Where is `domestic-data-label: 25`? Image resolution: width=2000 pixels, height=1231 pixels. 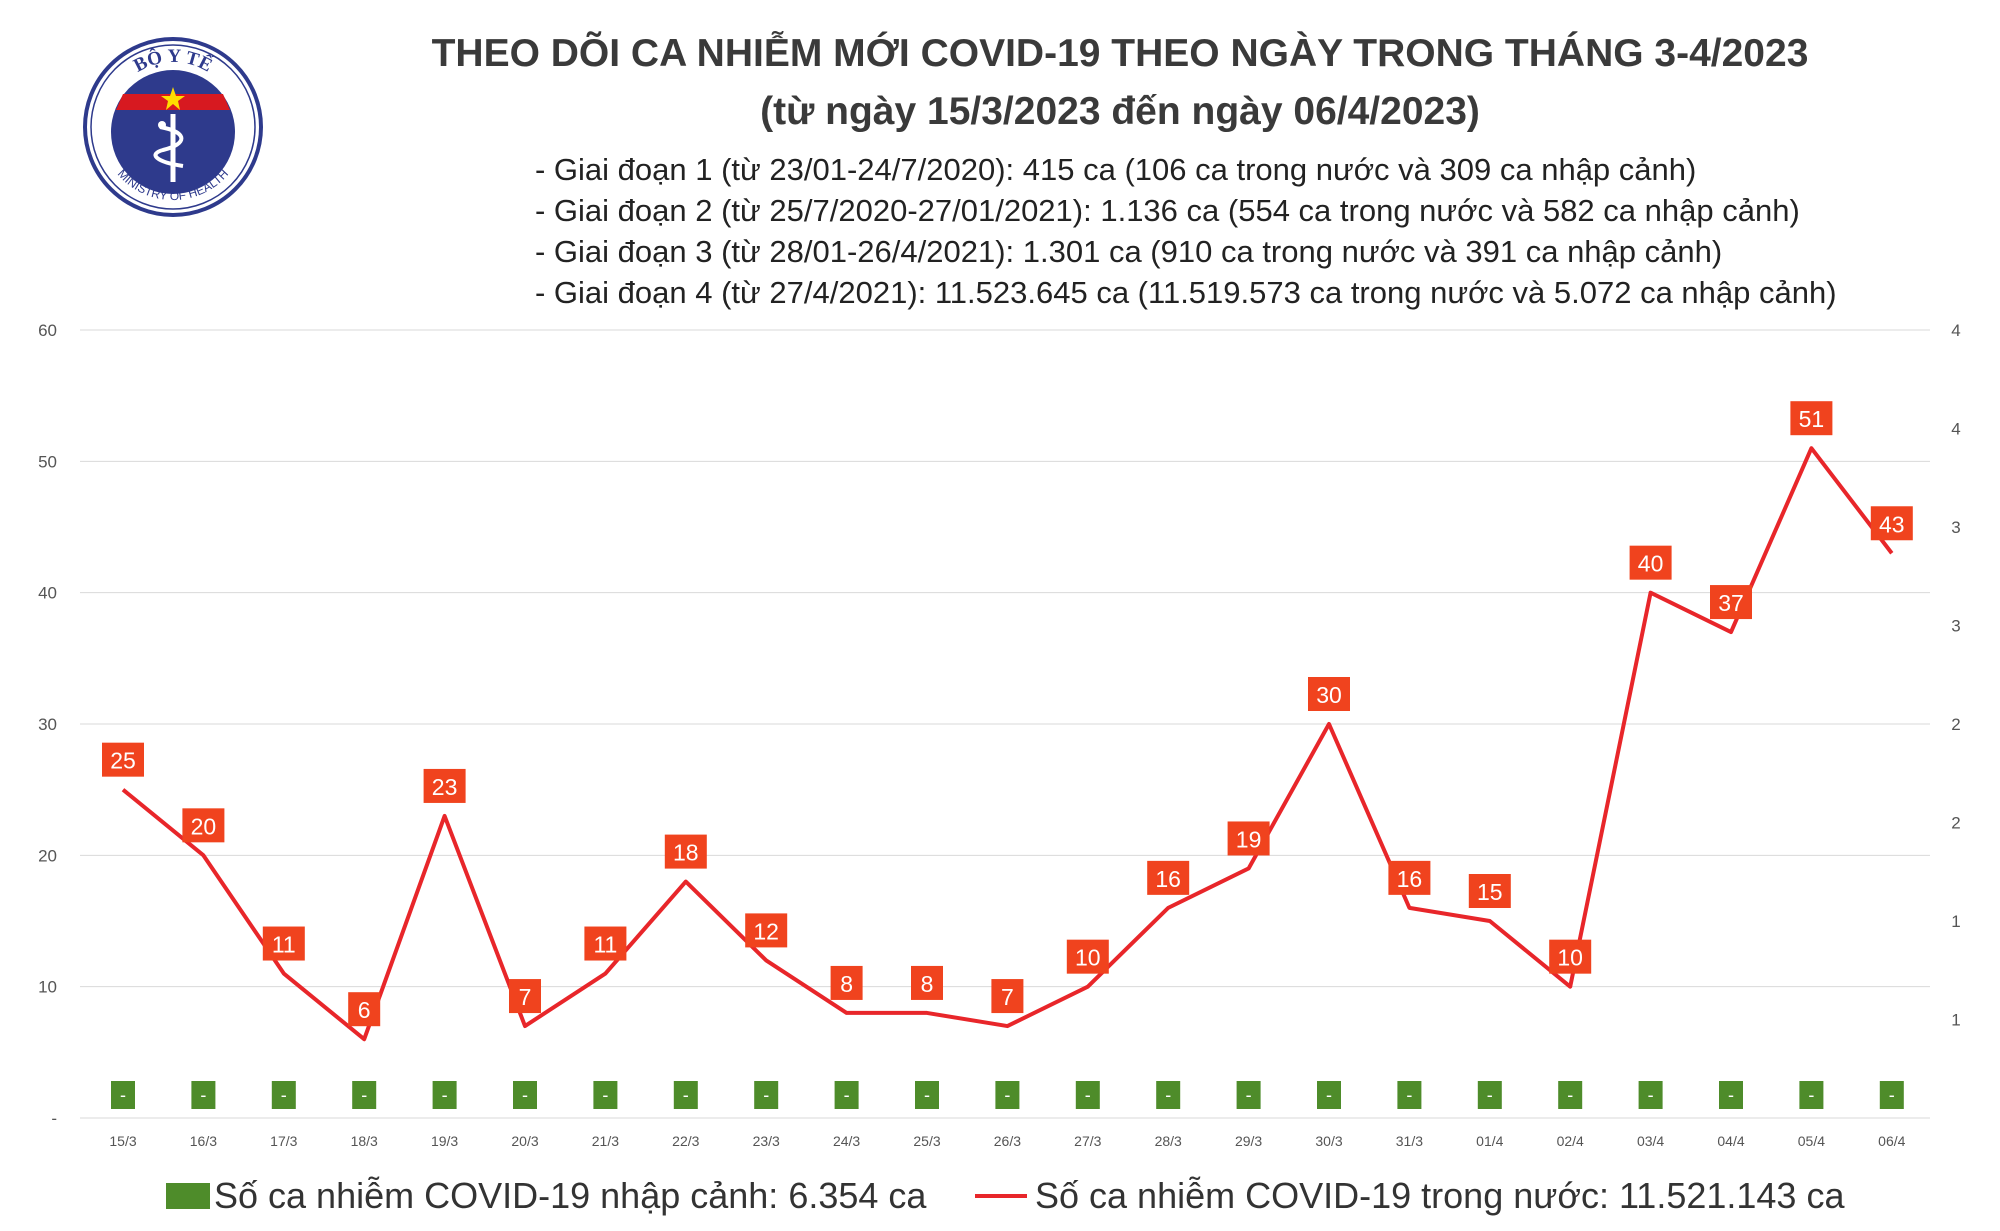 domestic-data-label: 25 is located at coordinates (123, 761).